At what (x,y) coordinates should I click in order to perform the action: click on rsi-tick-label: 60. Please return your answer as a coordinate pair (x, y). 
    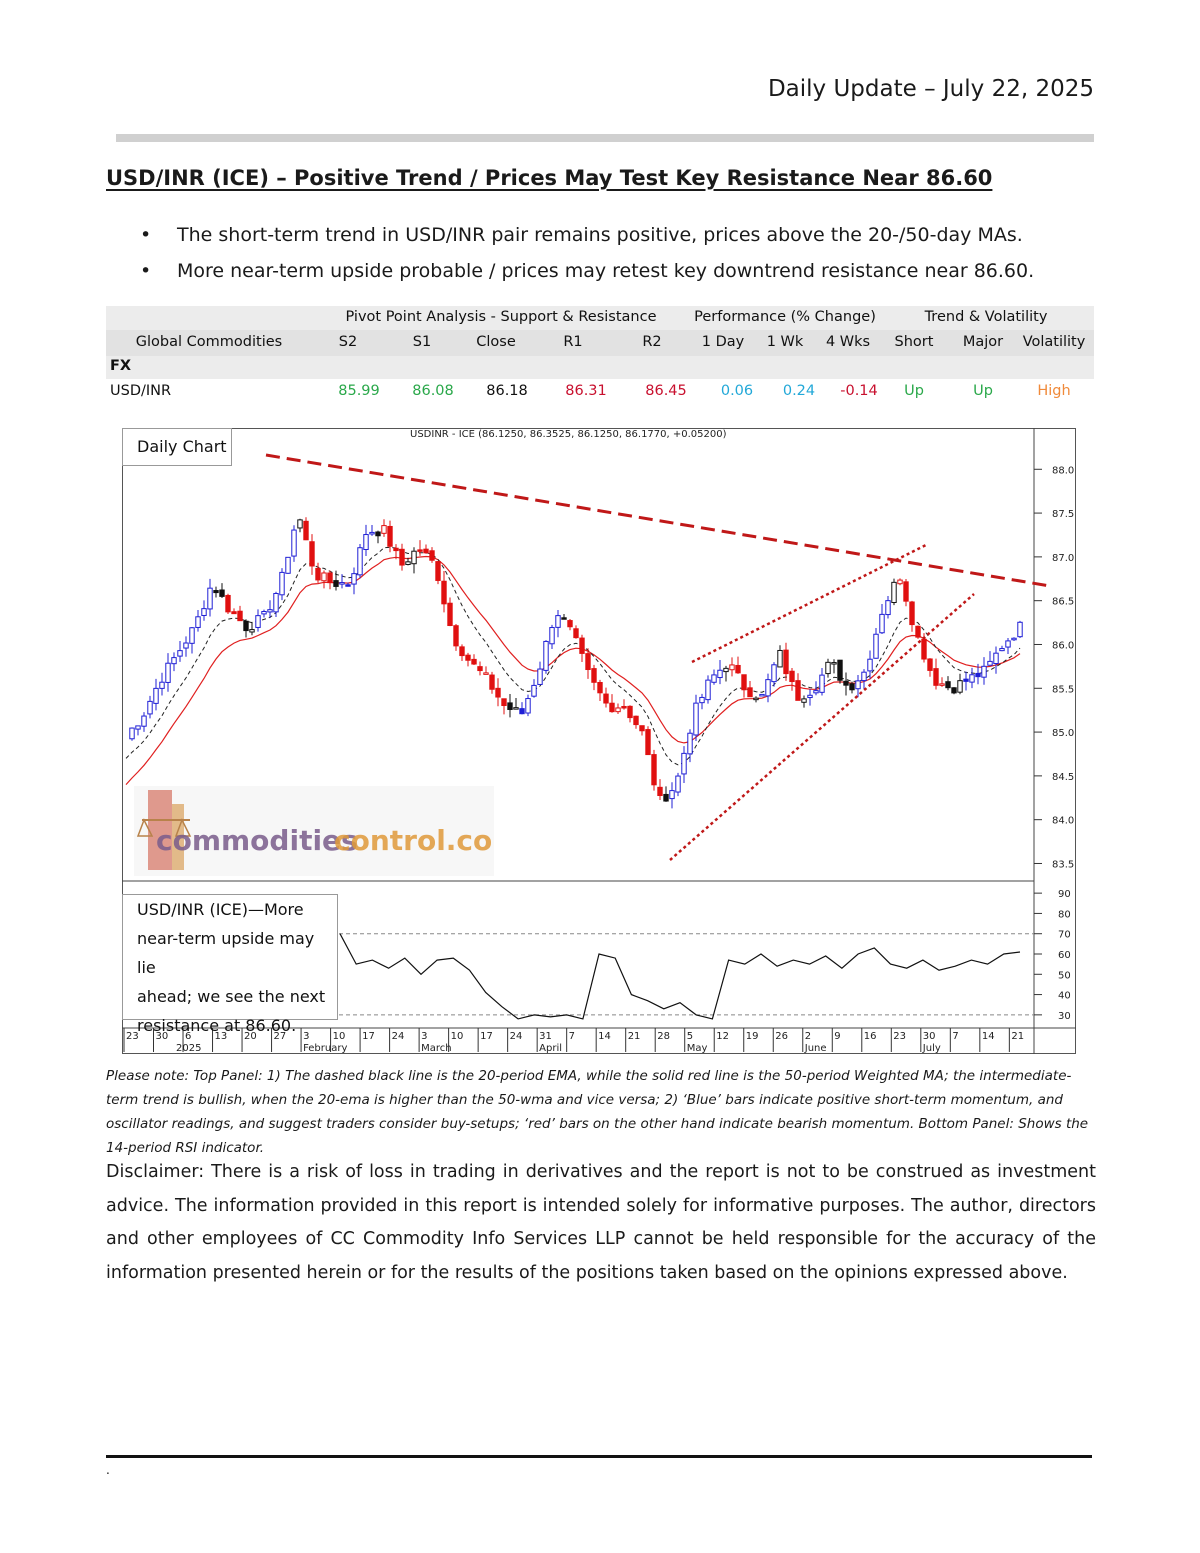
    Looking at the image, I should click on (1064, 955).